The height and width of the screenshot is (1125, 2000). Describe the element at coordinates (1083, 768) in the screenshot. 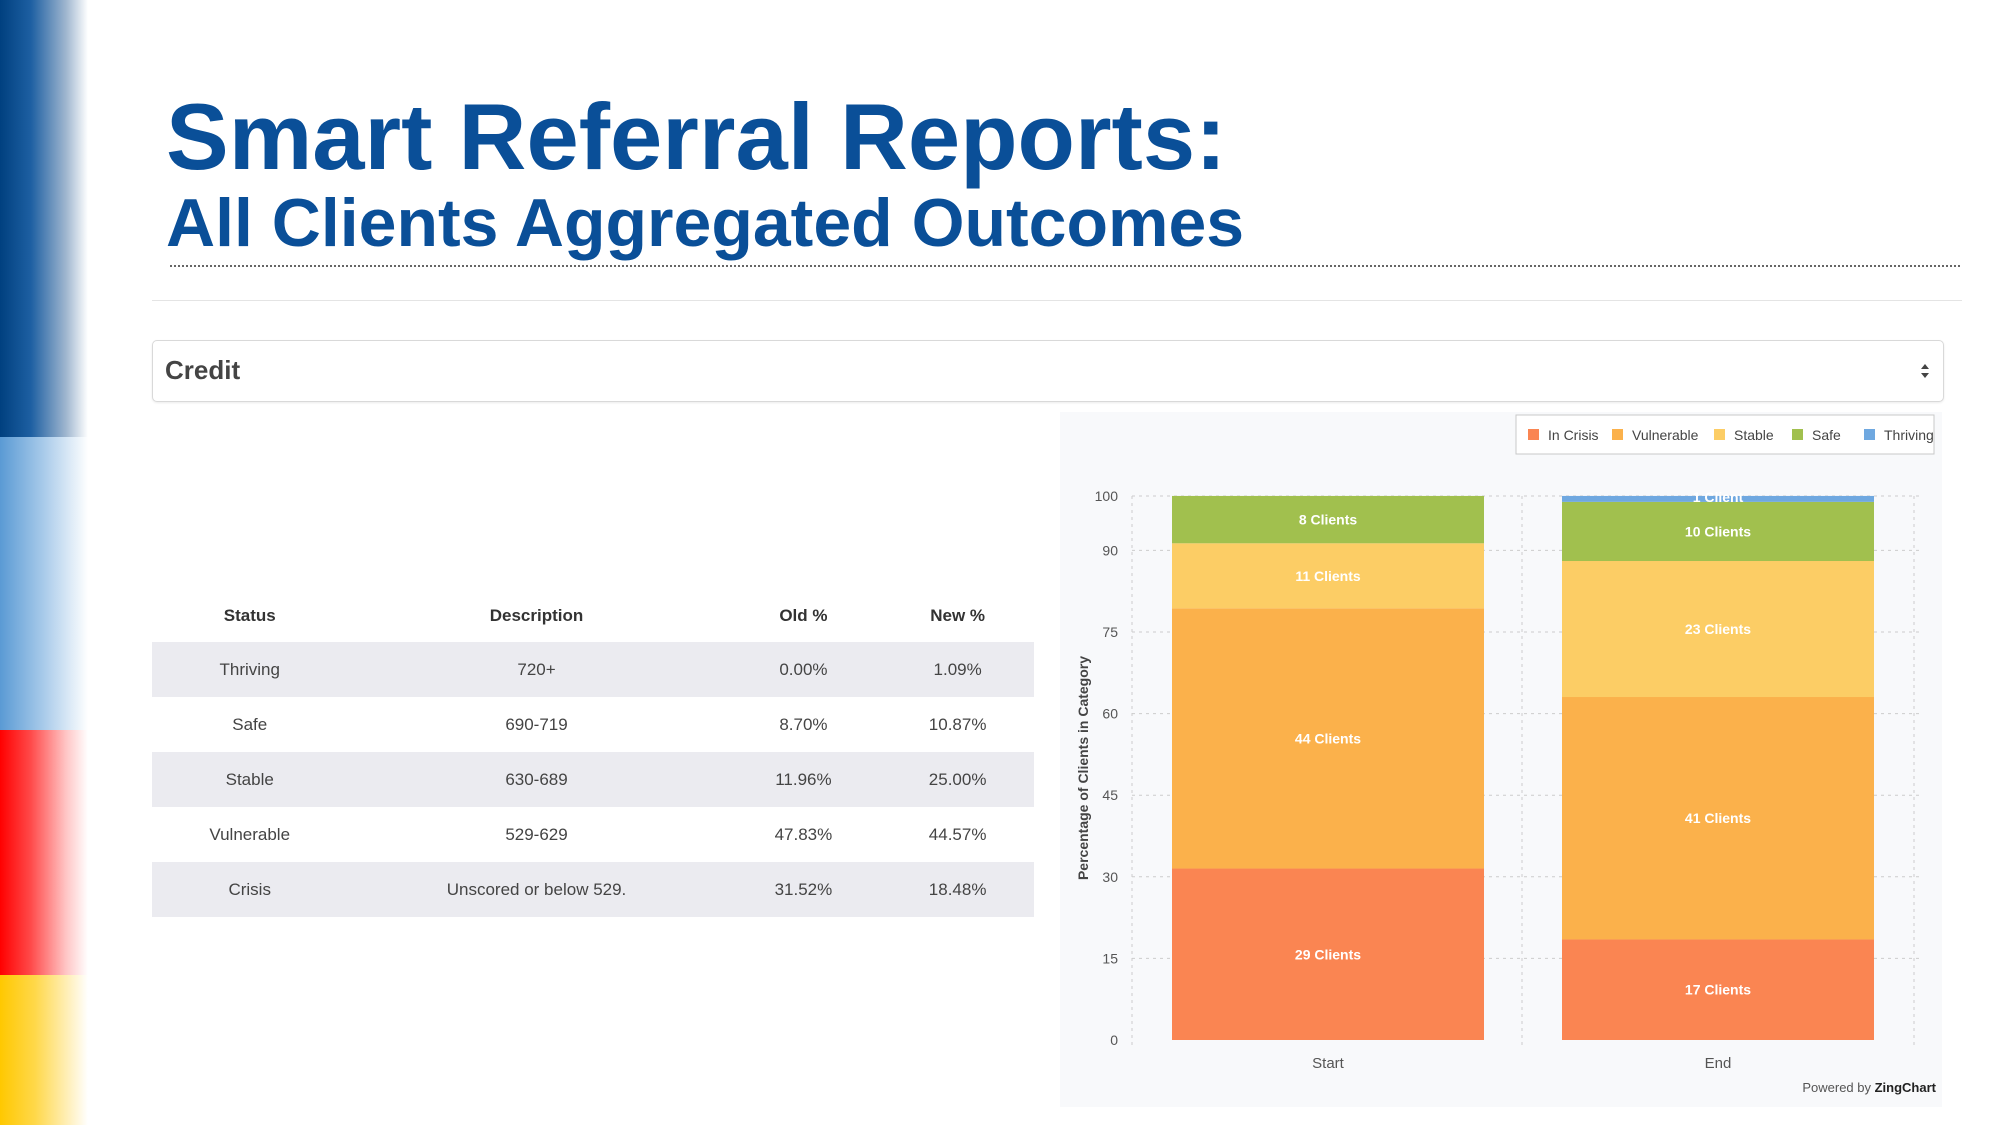

I see `y-axis-title: Percentage of Clients in Category` at that location.